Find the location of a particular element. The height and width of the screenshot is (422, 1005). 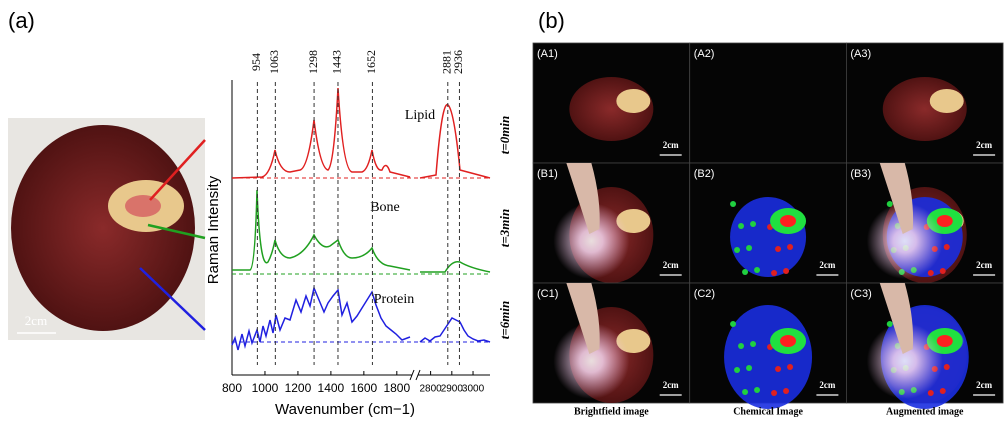

x-tick-label: 1800 is located at coordinates (396, 388).